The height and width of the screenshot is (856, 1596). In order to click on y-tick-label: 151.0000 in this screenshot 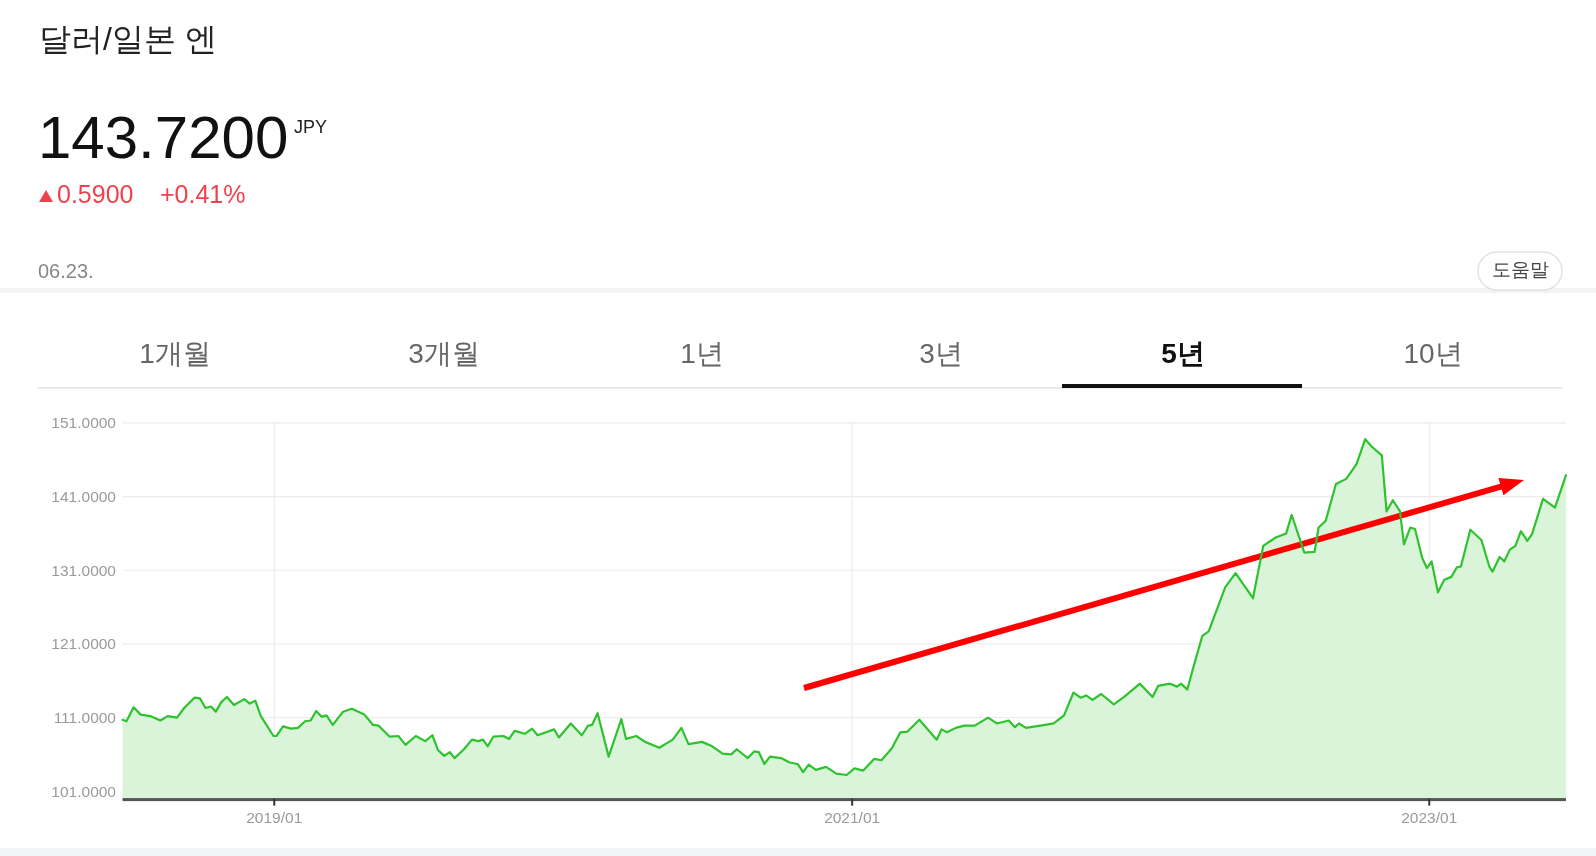, I will do `click(84, 423)`.